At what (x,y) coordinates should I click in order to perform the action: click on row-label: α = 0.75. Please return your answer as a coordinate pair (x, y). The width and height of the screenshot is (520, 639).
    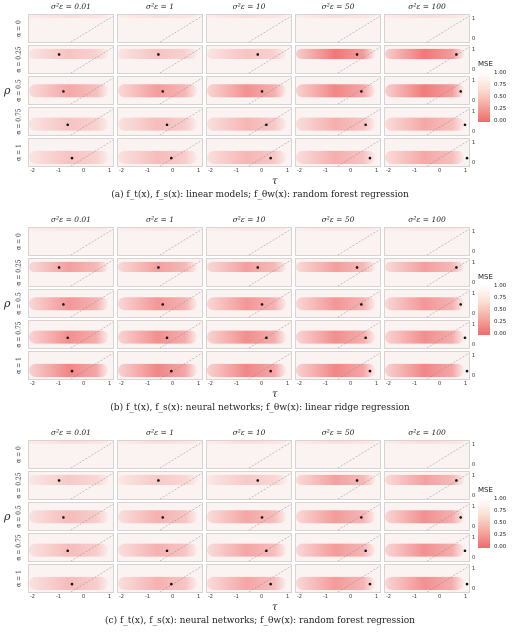
    Looking at the image, I should click on (19, 334).